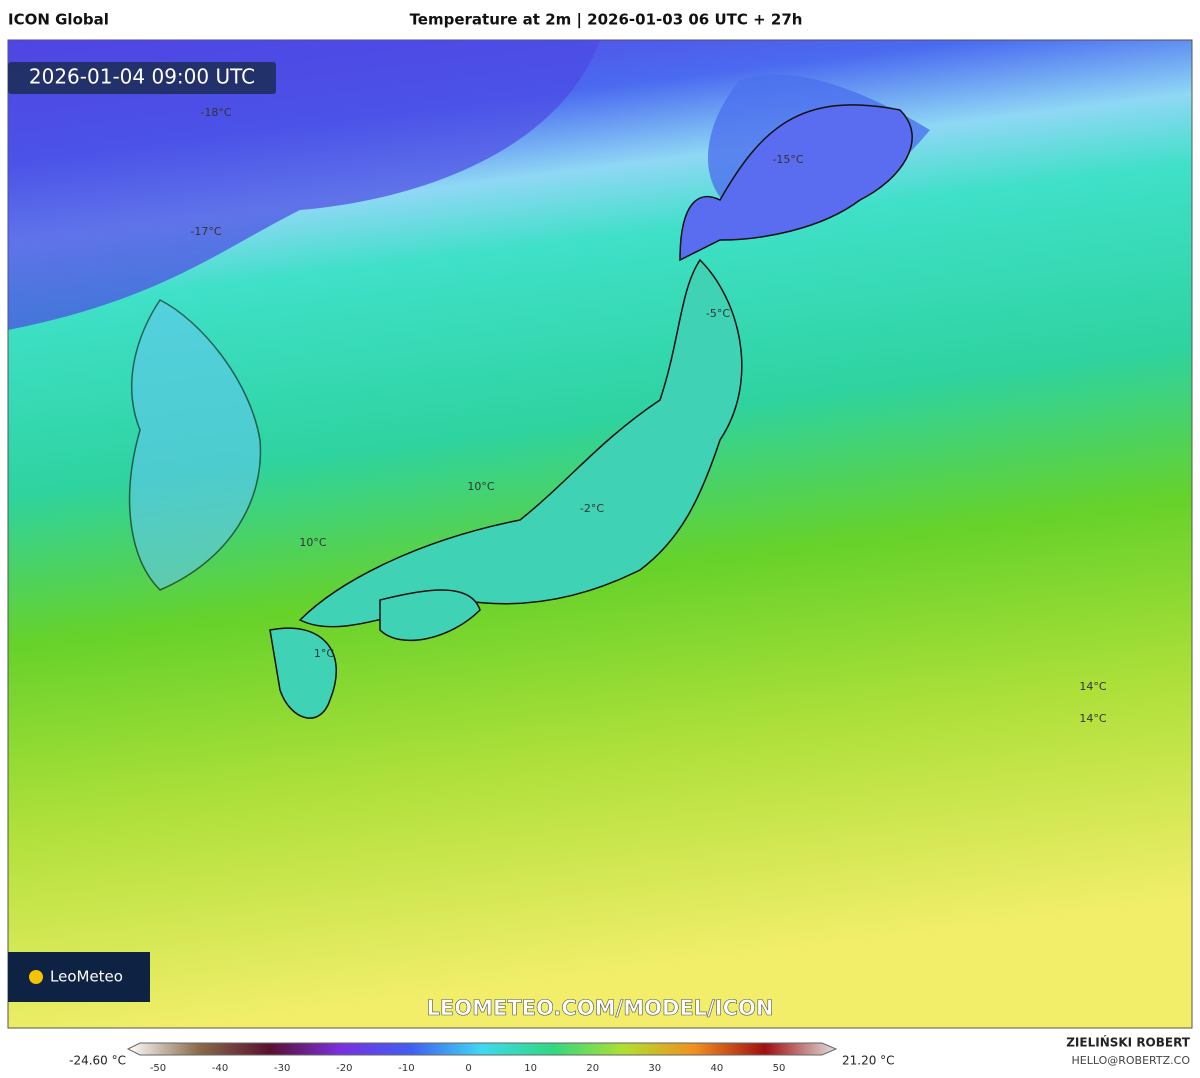  What do you see at coordinates (718, 313) in the screenshot?
I see `temp-label: -5°C` at bounding box center [718, 313].